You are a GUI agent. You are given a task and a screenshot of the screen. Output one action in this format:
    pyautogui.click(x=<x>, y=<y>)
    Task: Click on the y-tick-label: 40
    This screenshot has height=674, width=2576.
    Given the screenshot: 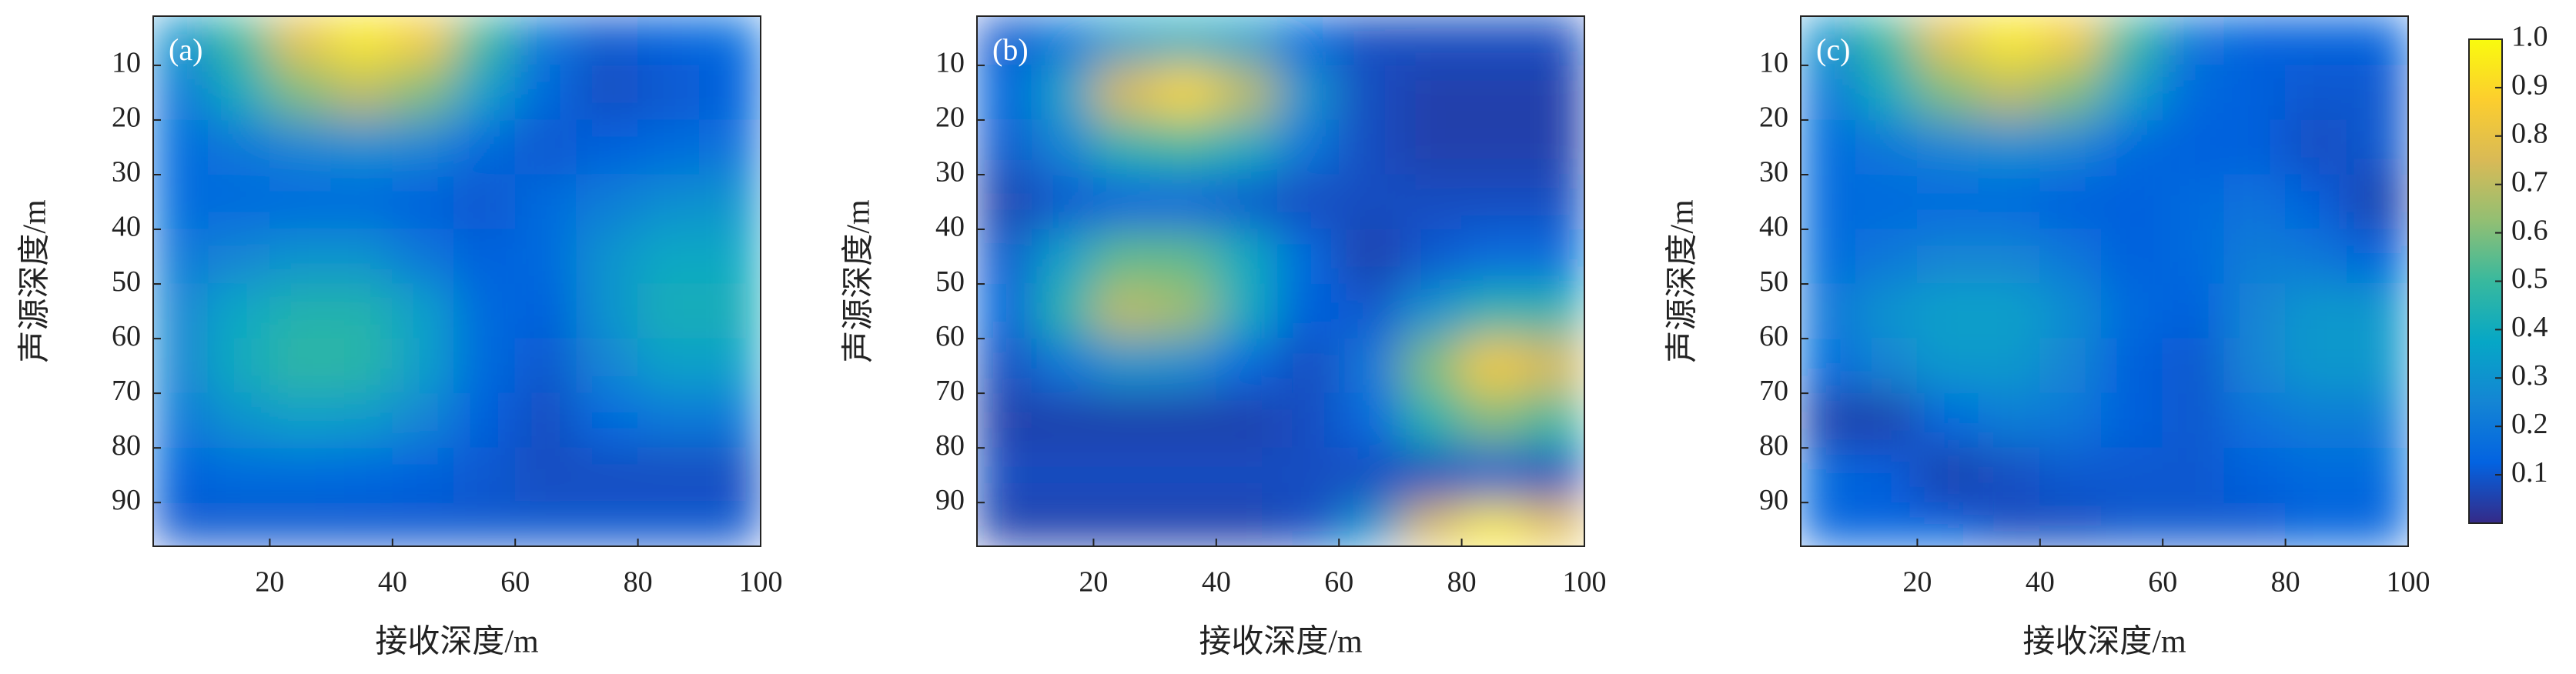 What is the action you would take?
    pyautogui.click(x=126, y=227)
    